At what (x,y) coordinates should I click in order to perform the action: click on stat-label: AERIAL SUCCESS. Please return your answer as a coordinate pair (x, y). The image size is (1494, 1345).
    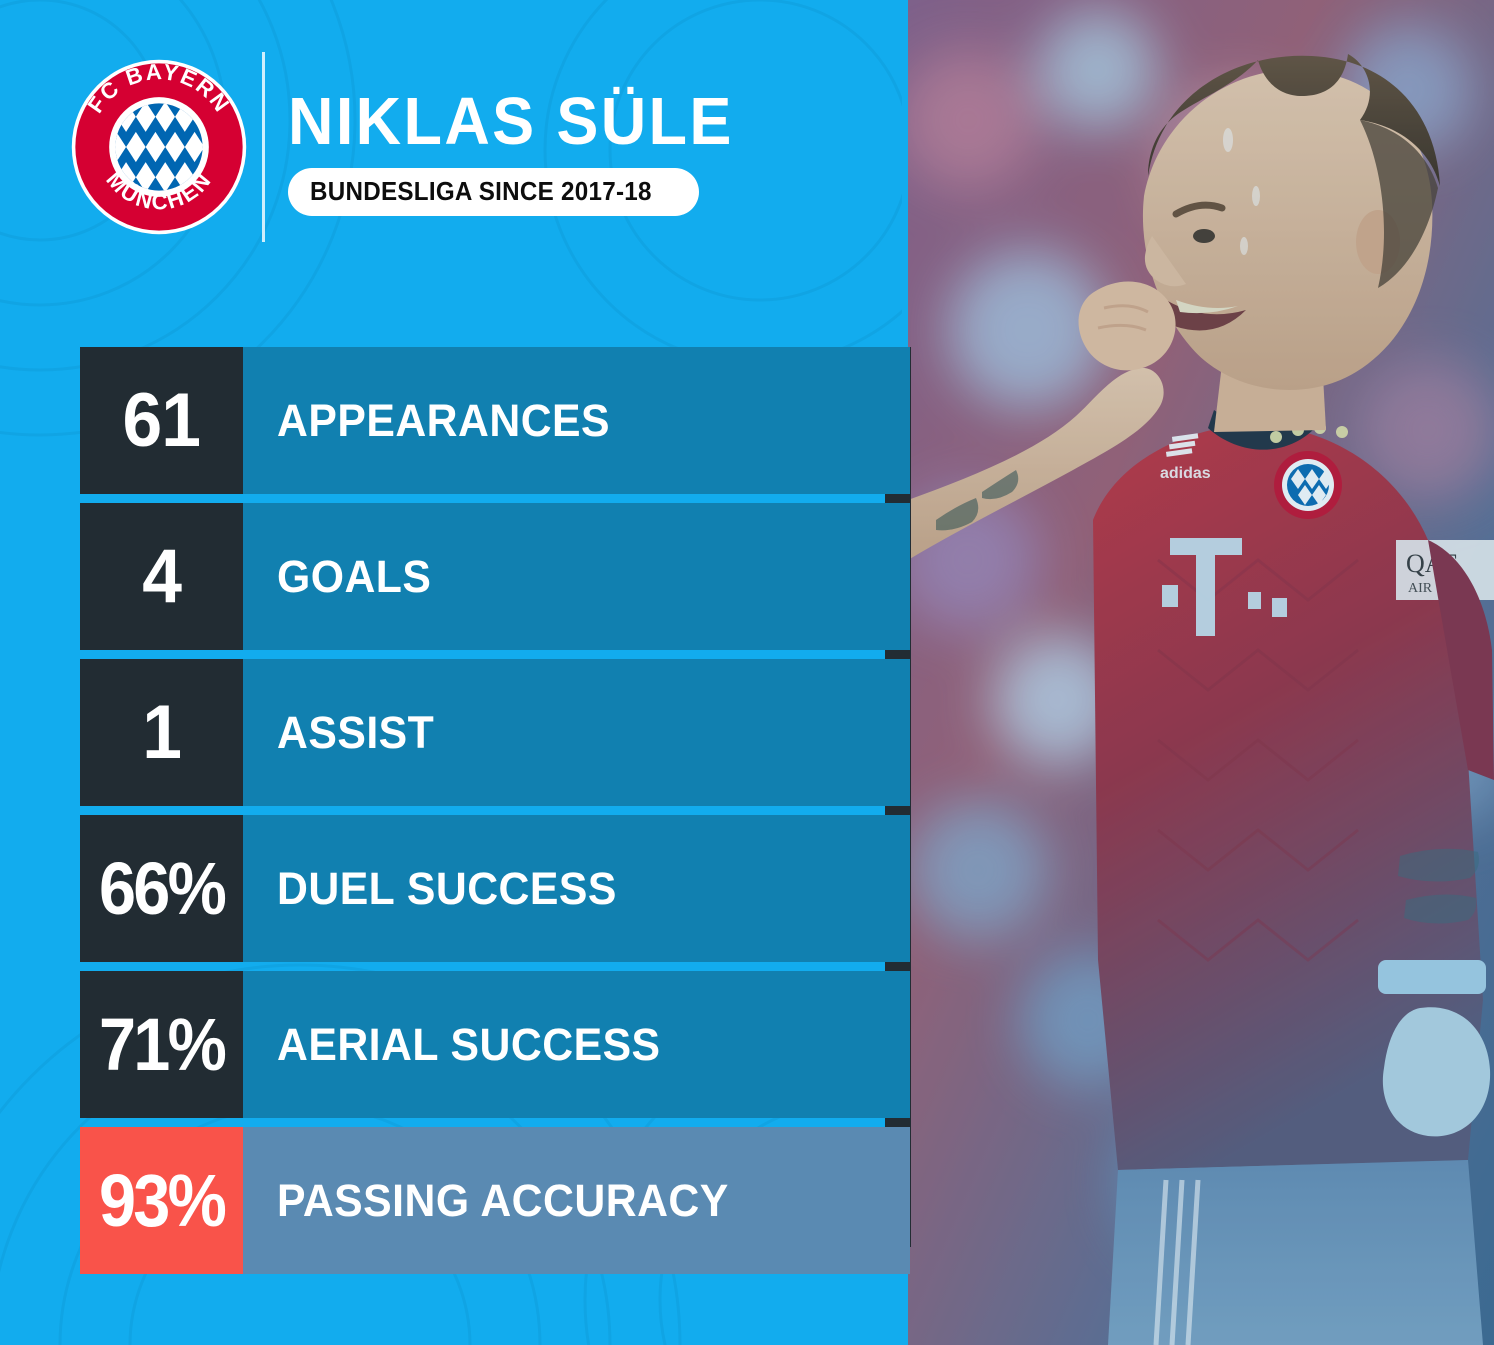
    Looking at the image, I should click on (469, 1044).